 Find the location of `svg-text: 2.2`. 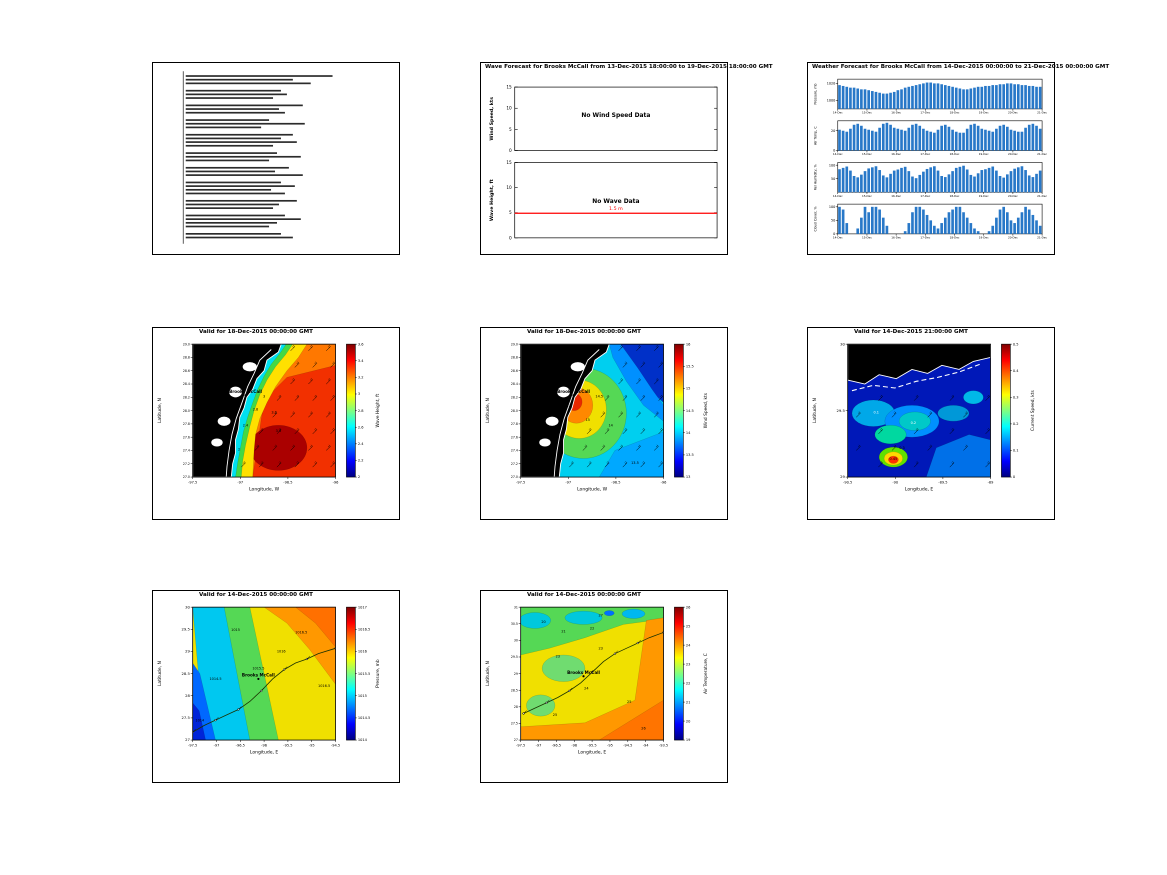

svg-text: 2.2 is located at coordinates (361, 461).